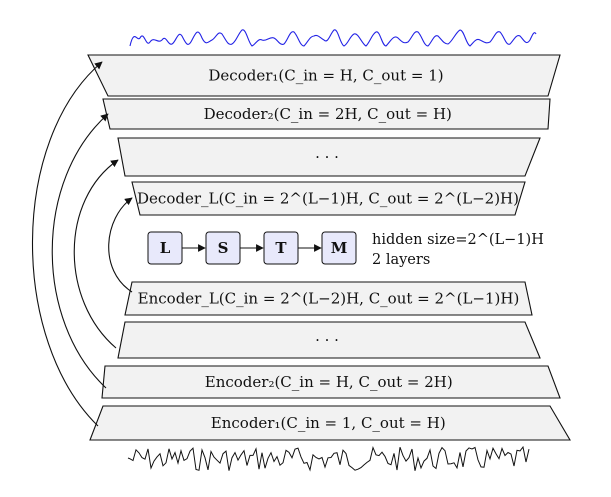 This screenshot has height=497, width=611. I want to click on layer-label: Encoder₁(C_in = 1, C_out = H), so click(328, 423).